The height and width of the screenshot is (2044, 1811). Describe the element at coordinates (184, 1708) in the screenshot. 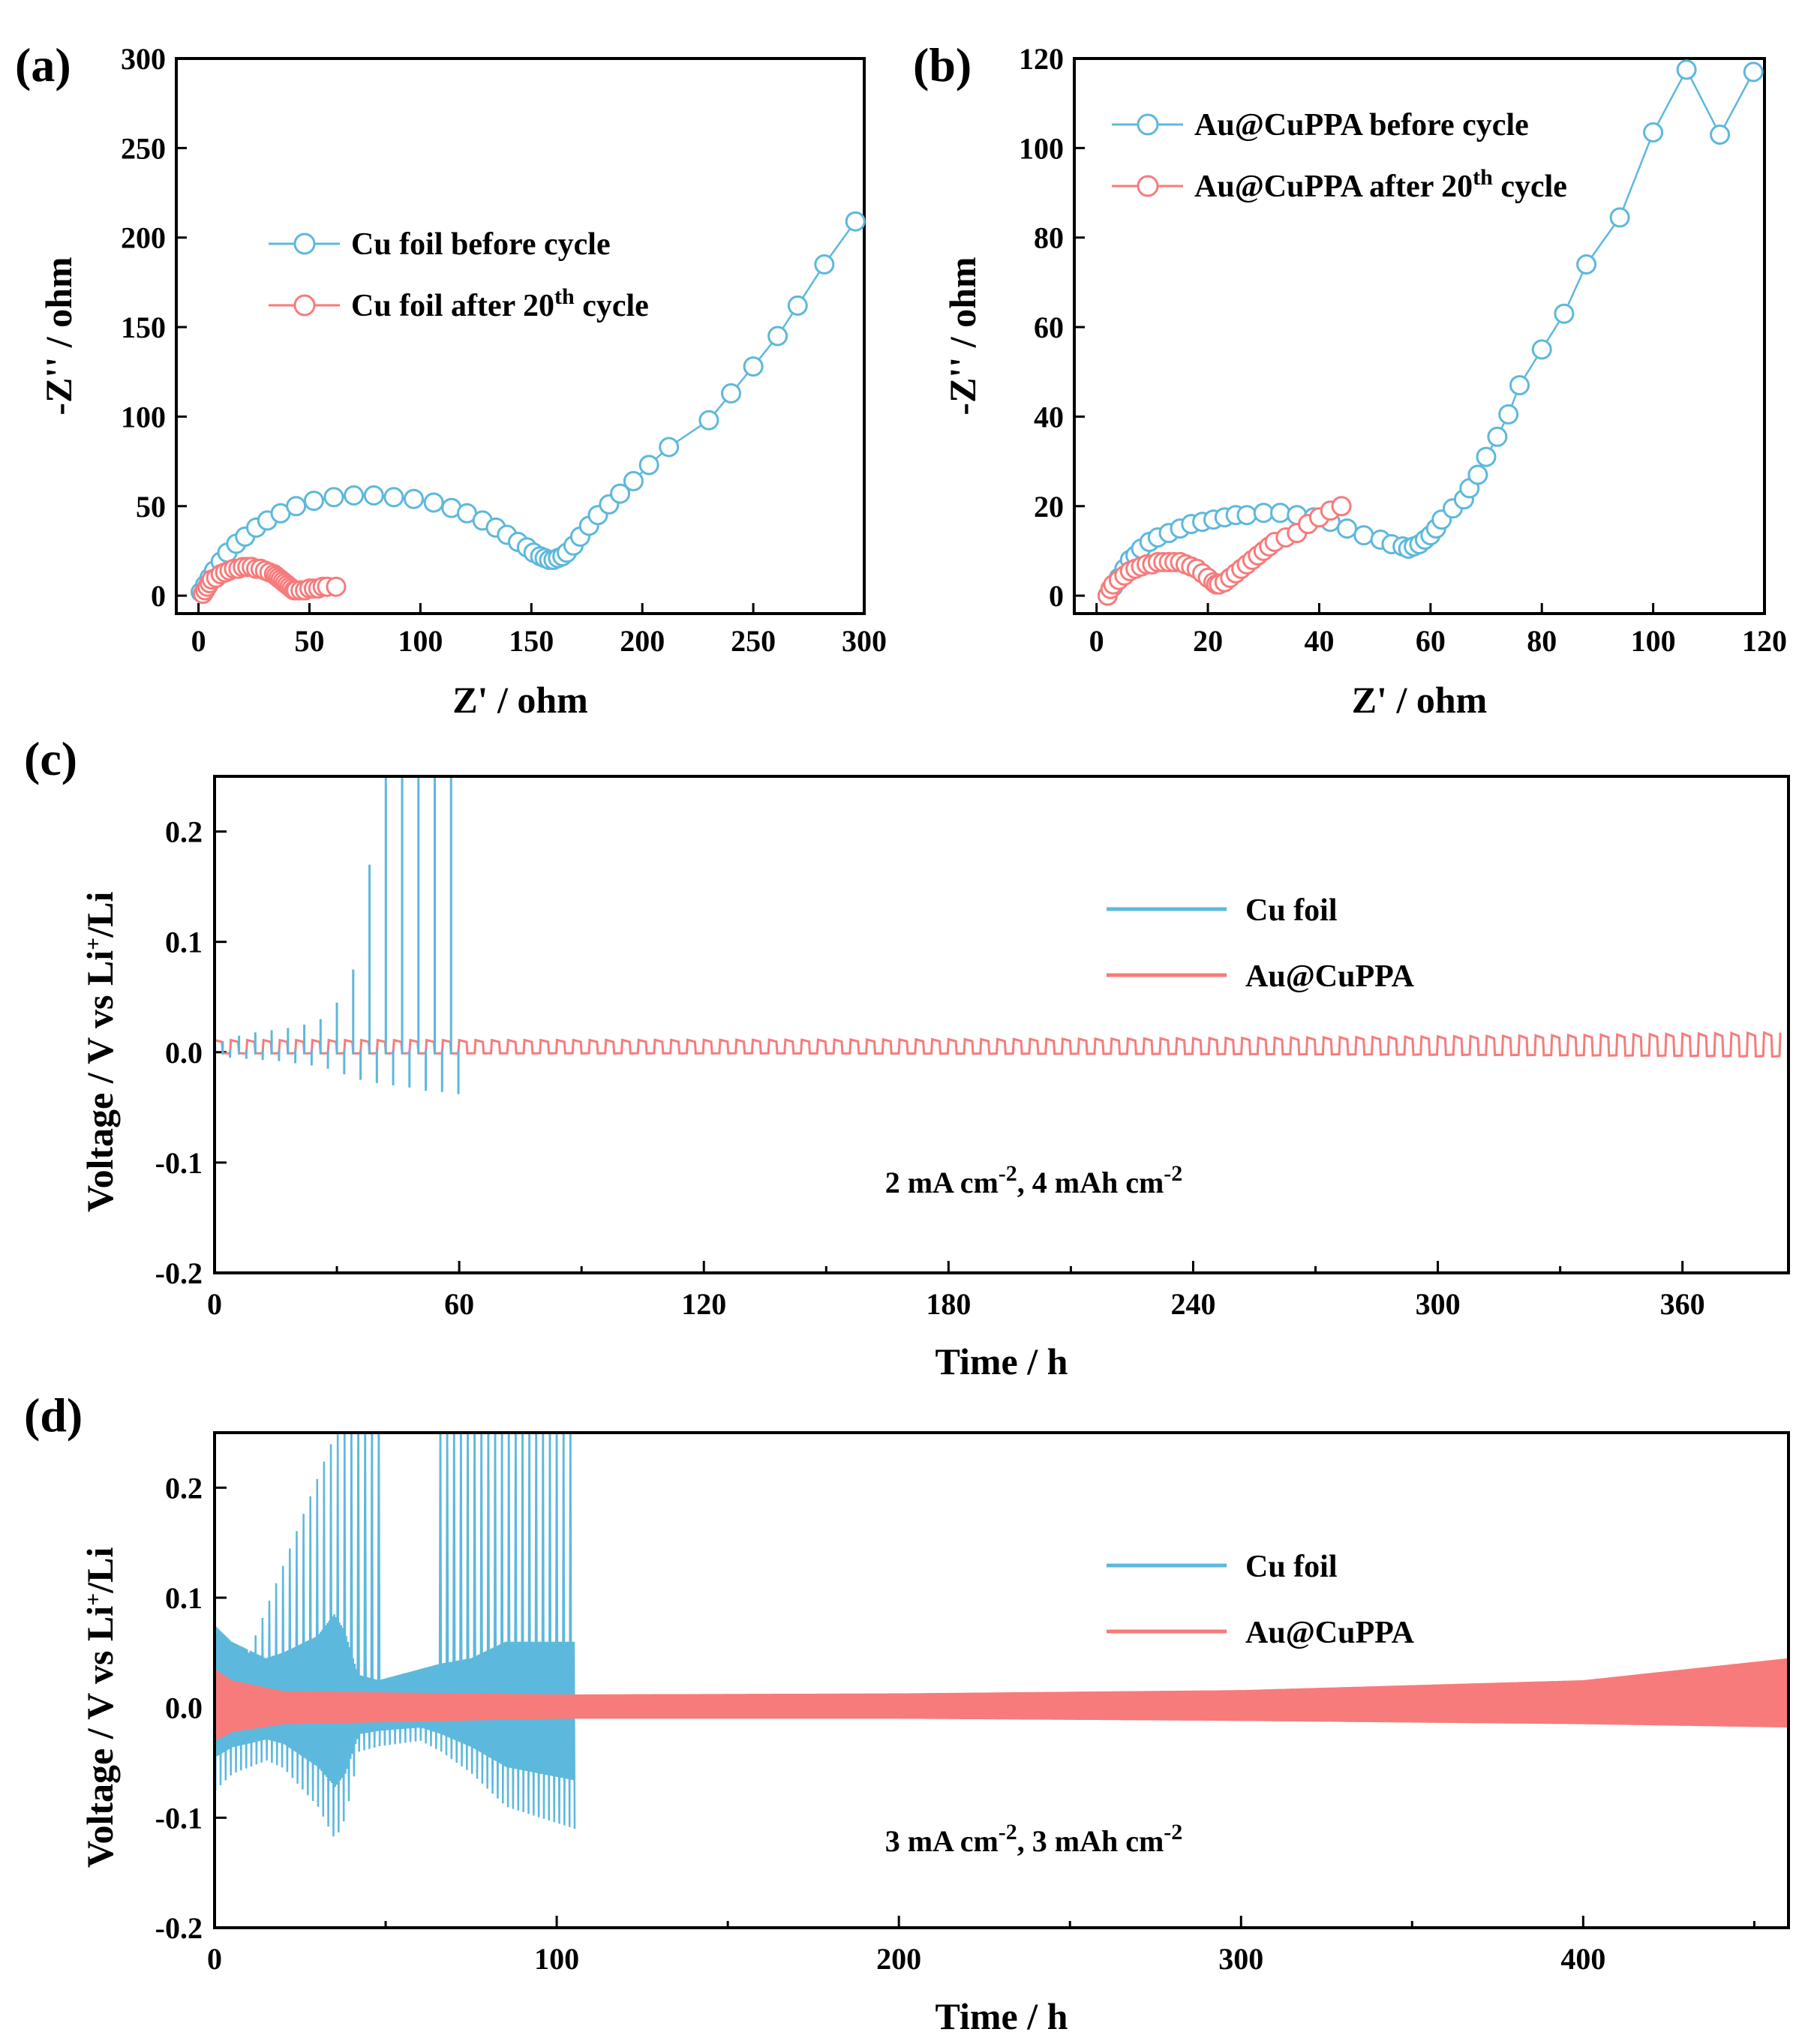

I see `y-tick-label-d: 0.0` at that location.